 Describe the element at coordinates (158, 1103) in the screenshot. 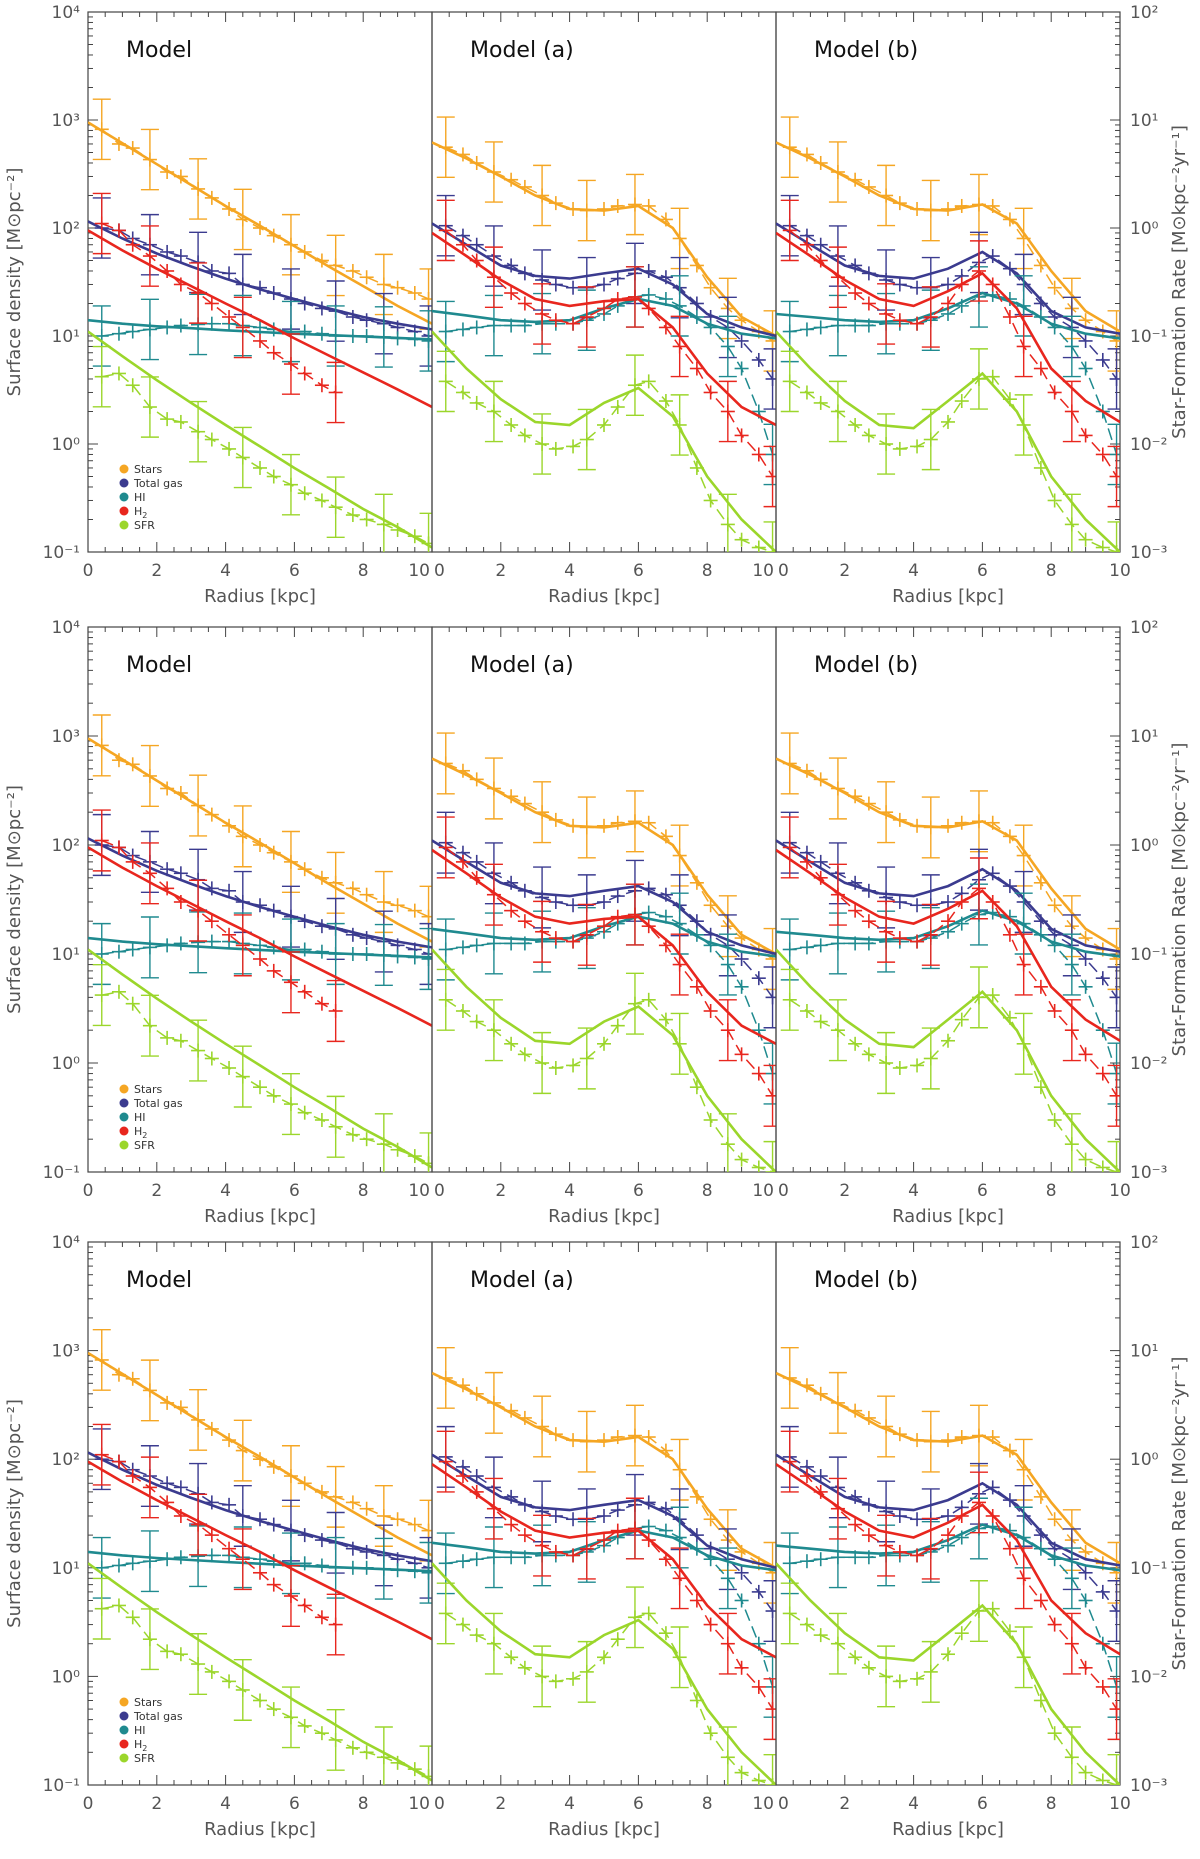

I see `legend-label: Total gas` at that location.